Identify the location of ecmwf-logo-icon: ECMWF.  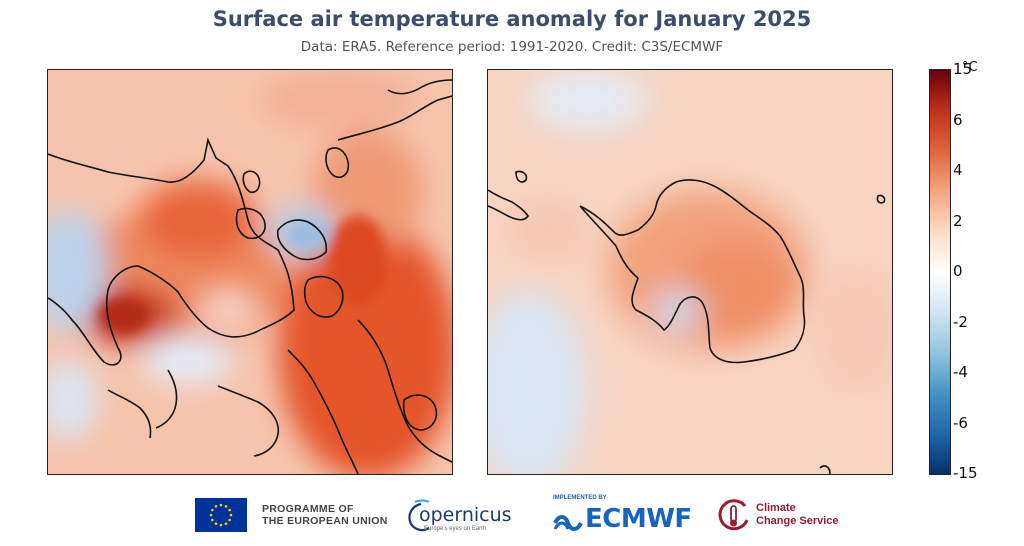
(622, 519).